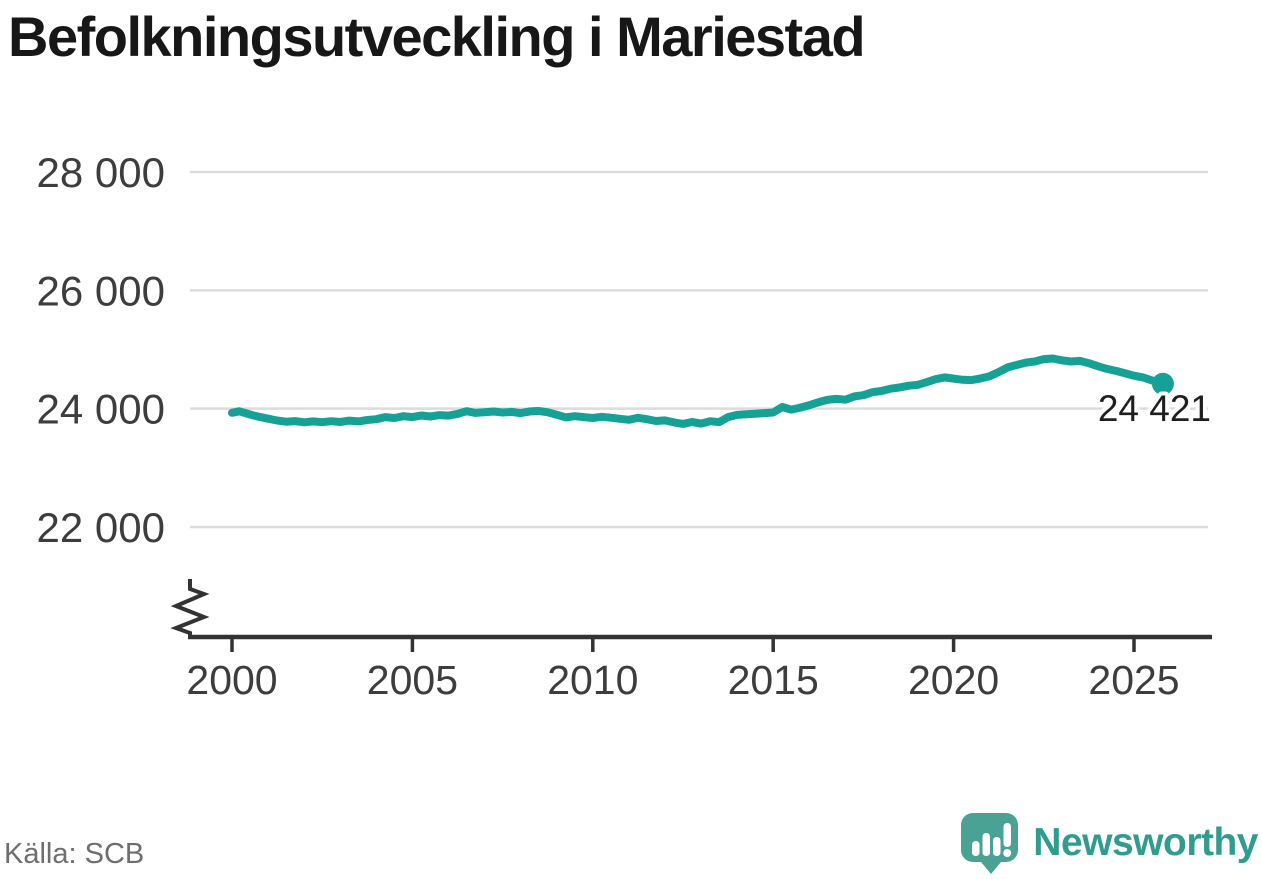 This screenshot has width=1262, height=879. What do you see at coordinates (1154, 408) in the screenshot?
I see `latest-value-label: 24 421` at bounding box center [1154, 408].